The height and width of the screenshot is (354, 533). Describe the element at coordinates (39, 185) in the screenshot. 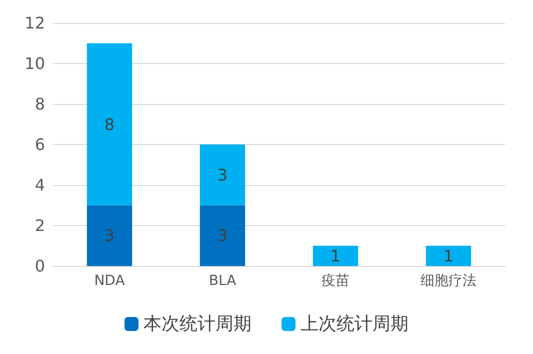

I see `y-tick-label: 4` at that location.